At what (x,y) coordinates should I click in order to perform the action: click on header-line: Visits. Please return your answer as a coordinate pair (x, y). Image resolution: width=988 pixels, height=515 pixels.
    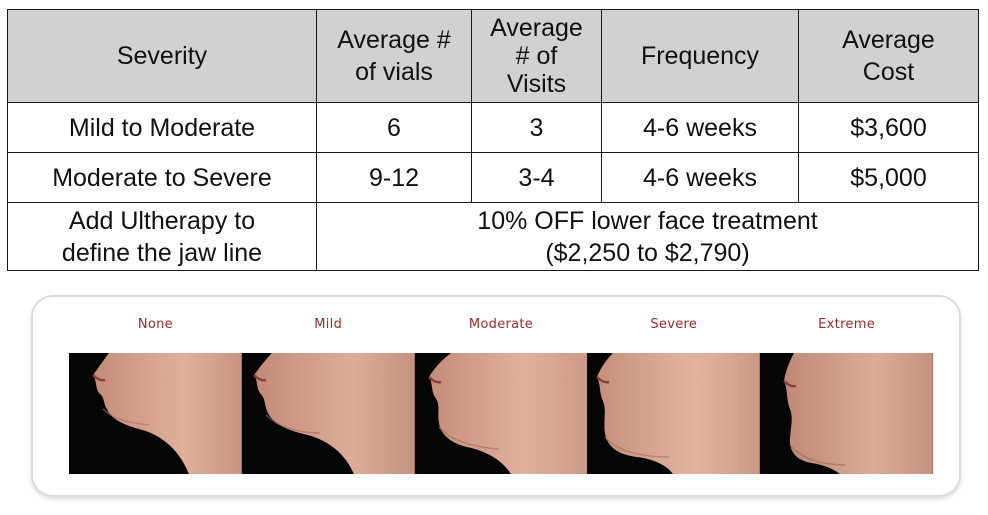
    Looking at the image, I should click on (536, 84).